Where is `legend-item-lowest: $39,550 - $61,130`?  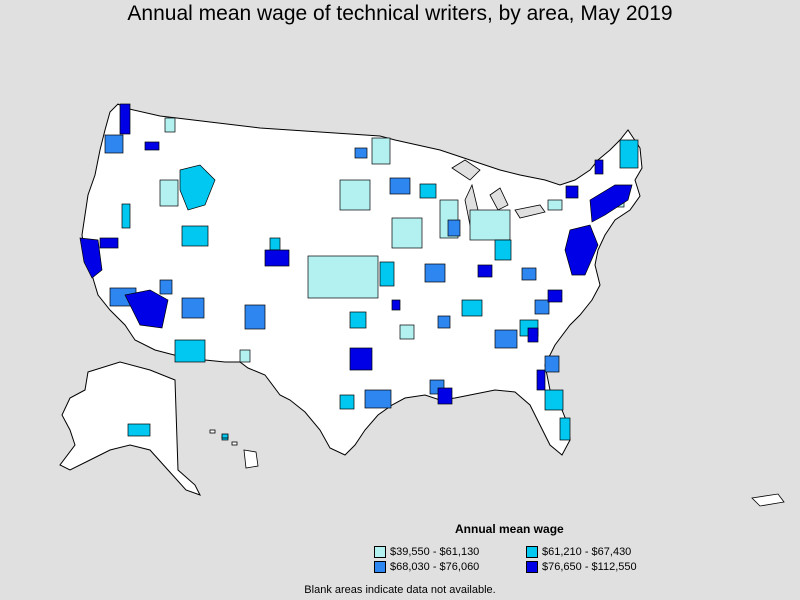
legend-item-lowest: $39,550 - $61,130 is located at coordinates (426, 552).